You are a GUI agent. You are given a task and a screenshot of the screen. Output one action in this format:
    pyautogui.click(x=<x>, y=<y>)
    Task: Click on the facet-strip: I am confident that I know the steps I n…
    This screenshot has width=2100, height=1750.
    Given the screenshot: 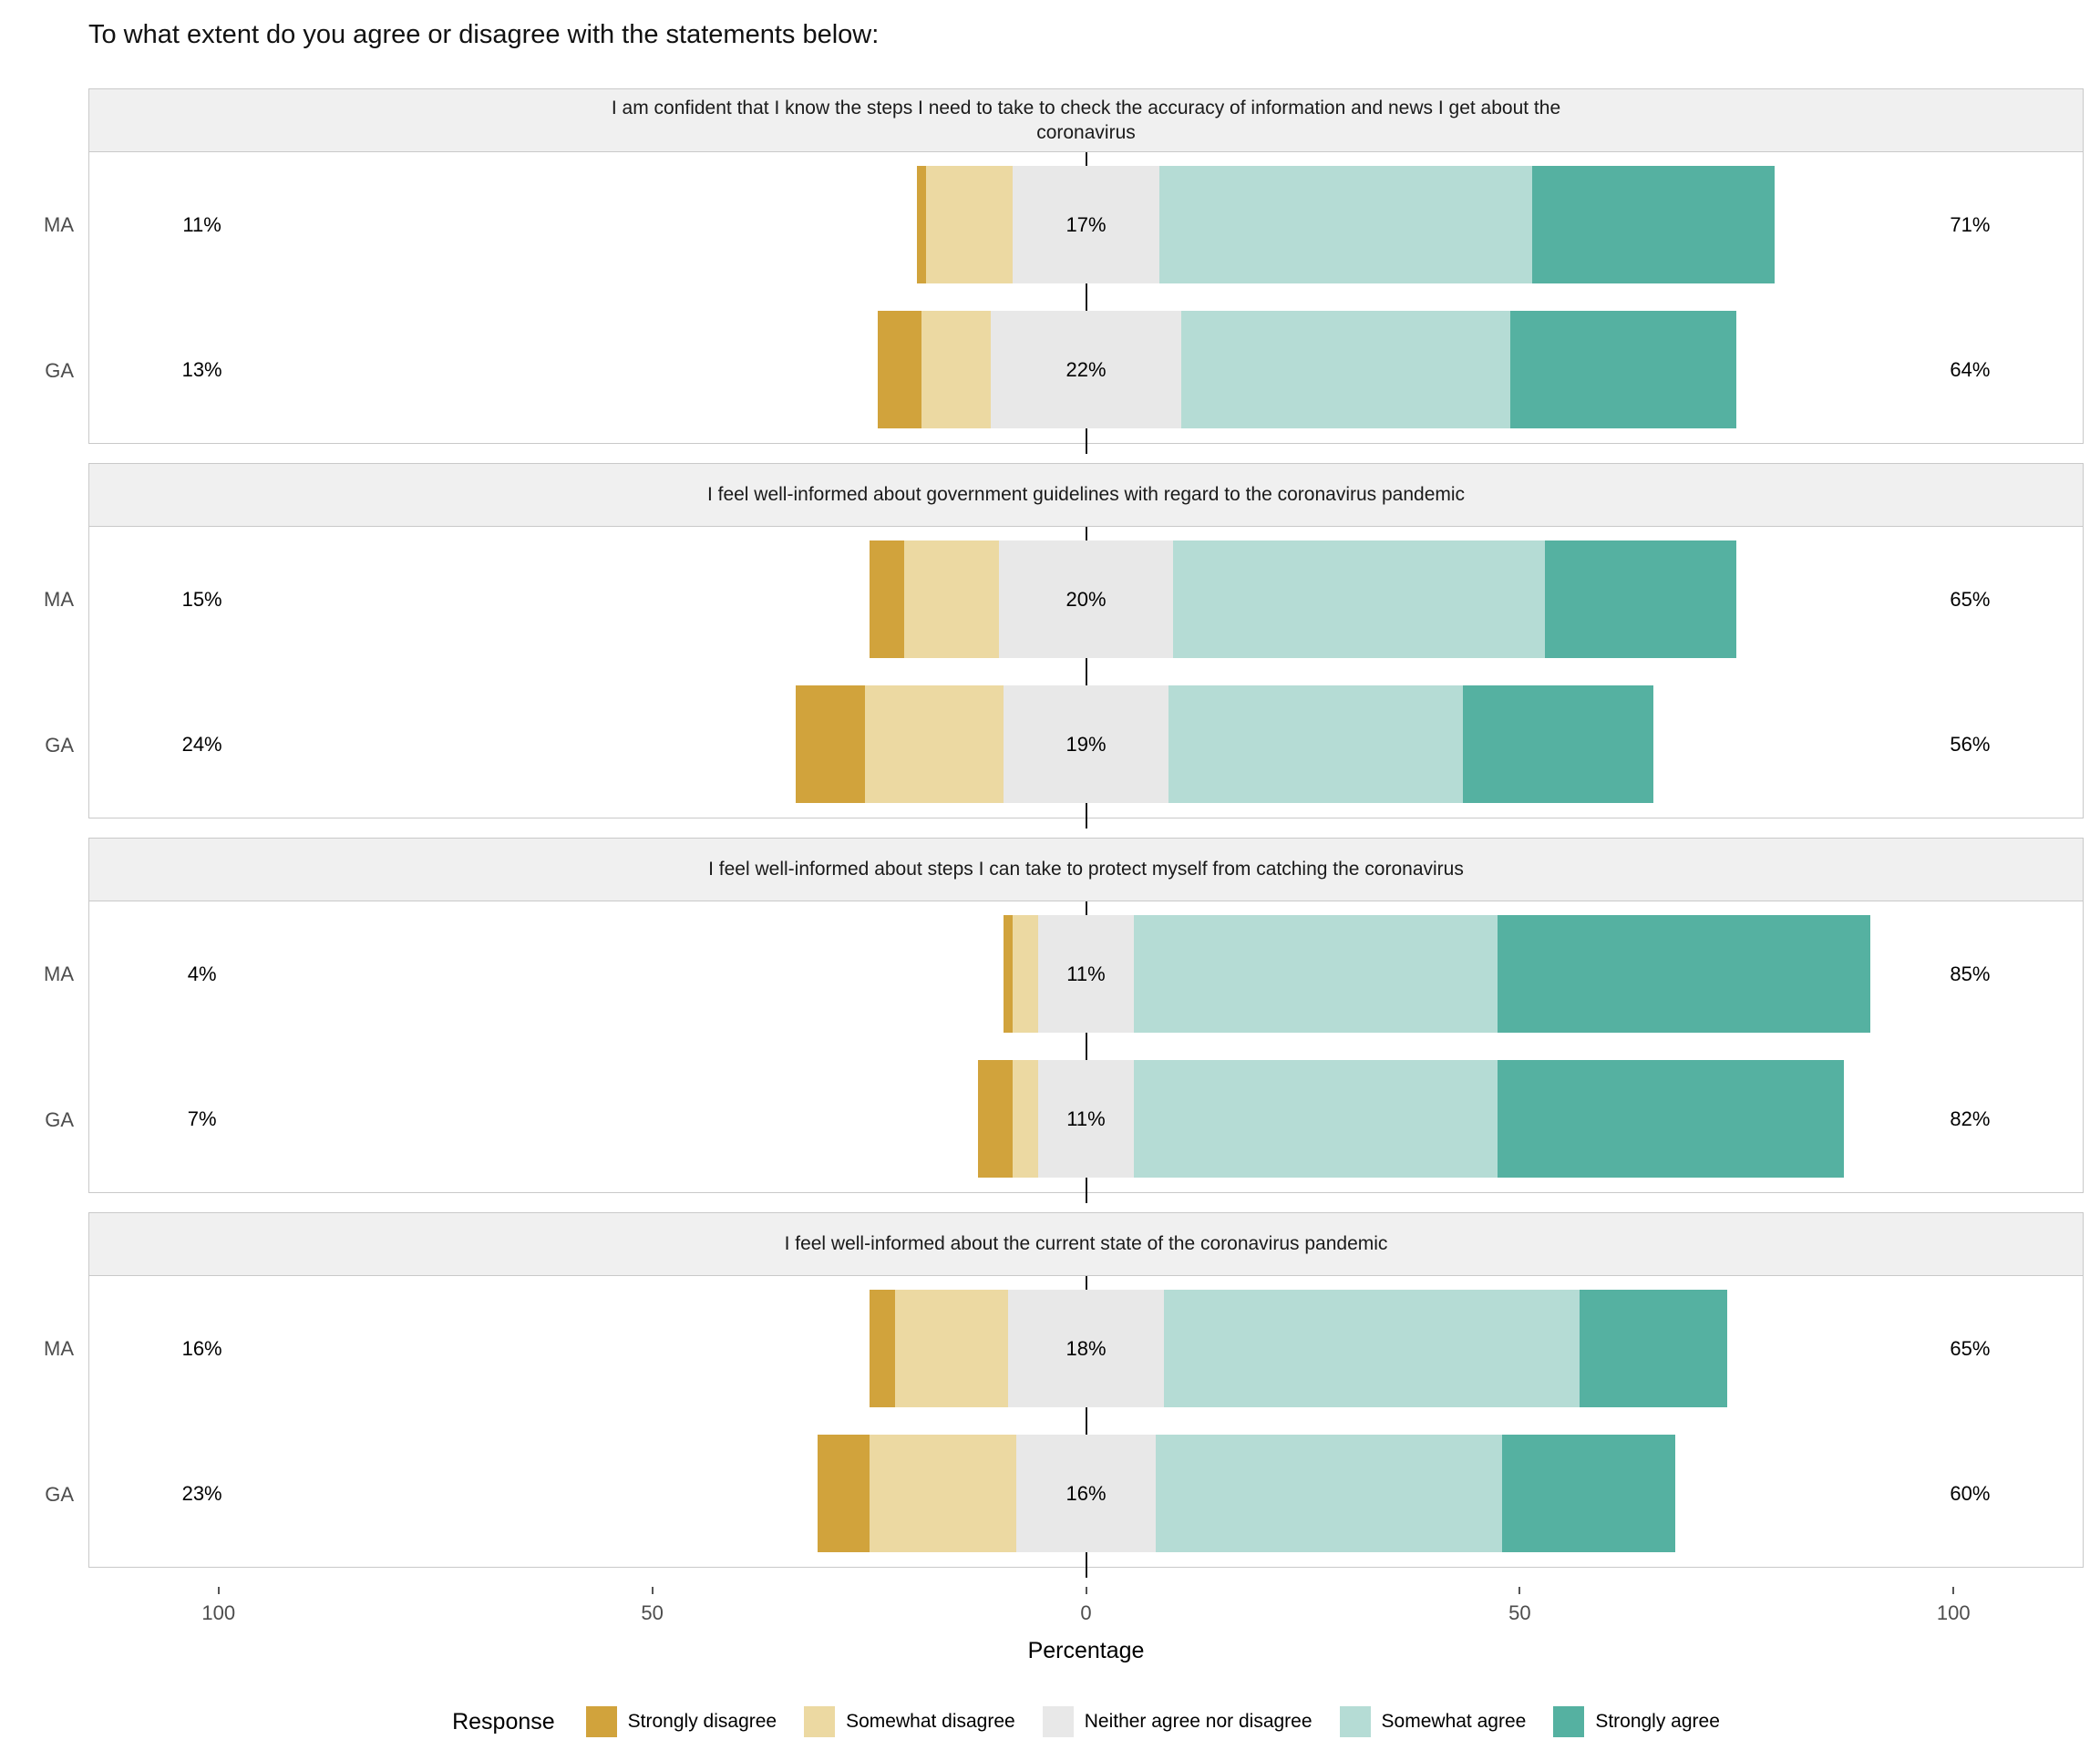 What is the action you would take?
    pyautogui.click(x=1086, y=120)
    